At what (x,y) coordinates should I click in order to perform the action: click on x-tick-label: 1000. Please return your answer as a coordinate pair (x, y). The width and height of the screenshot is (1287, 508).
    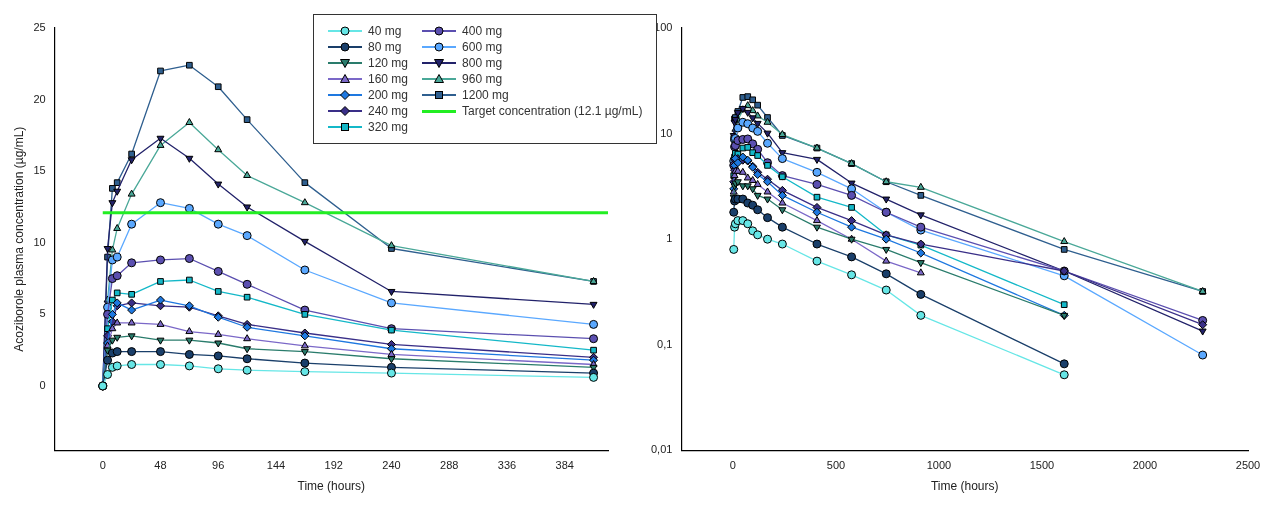
    Looking at the image, I should click on (939, 465).